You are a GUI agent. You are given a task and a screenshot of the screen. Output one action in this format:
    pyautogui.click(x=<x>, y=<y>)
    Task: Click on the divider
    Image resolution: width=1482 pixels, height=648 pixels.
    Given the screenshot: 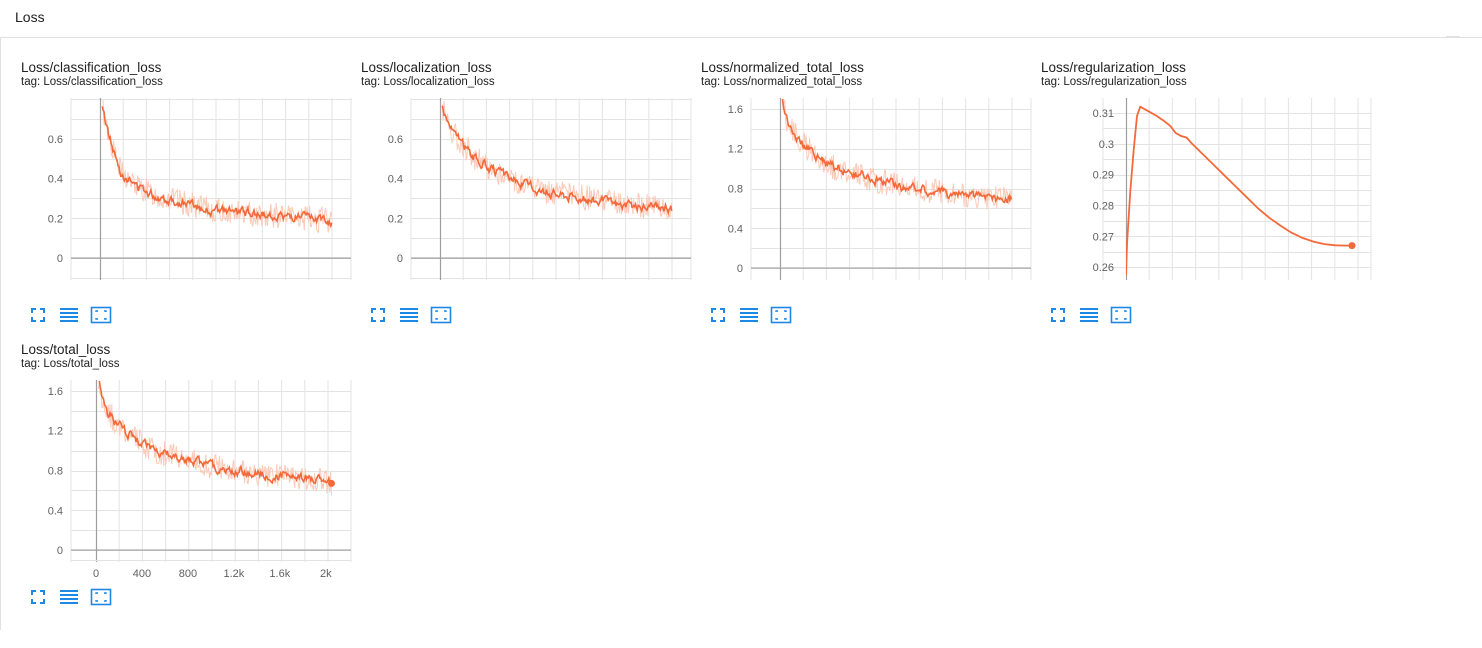 What is the action you would take?
    pyautogui.click(x=1453, y=36)
    